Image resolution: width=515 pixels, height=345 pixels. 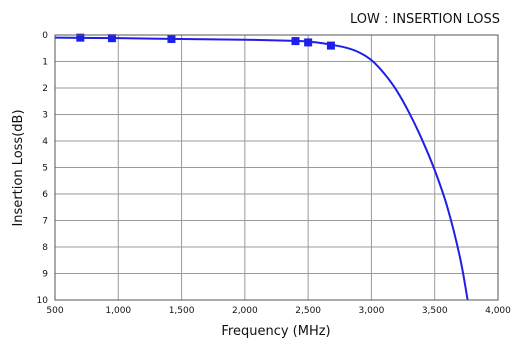 What do you see at coordinates (45, 222) in the screenshot?
I see `y-tick-label: 7` at bounding box center [45, 222].